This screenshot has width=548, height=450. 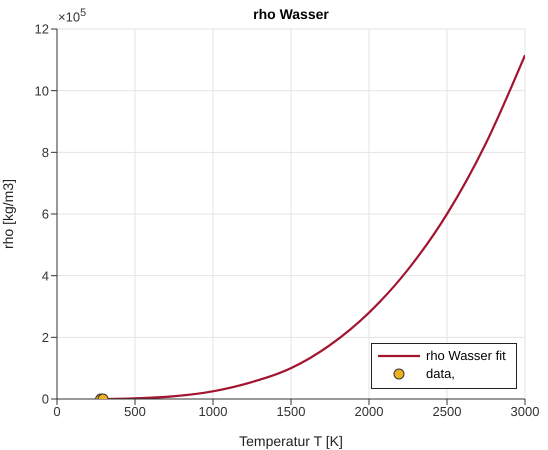 What do you see at coordinates (57, 412) in the screenshot?
I see `x-tick-label: 0` at bounding box center [57, 412].